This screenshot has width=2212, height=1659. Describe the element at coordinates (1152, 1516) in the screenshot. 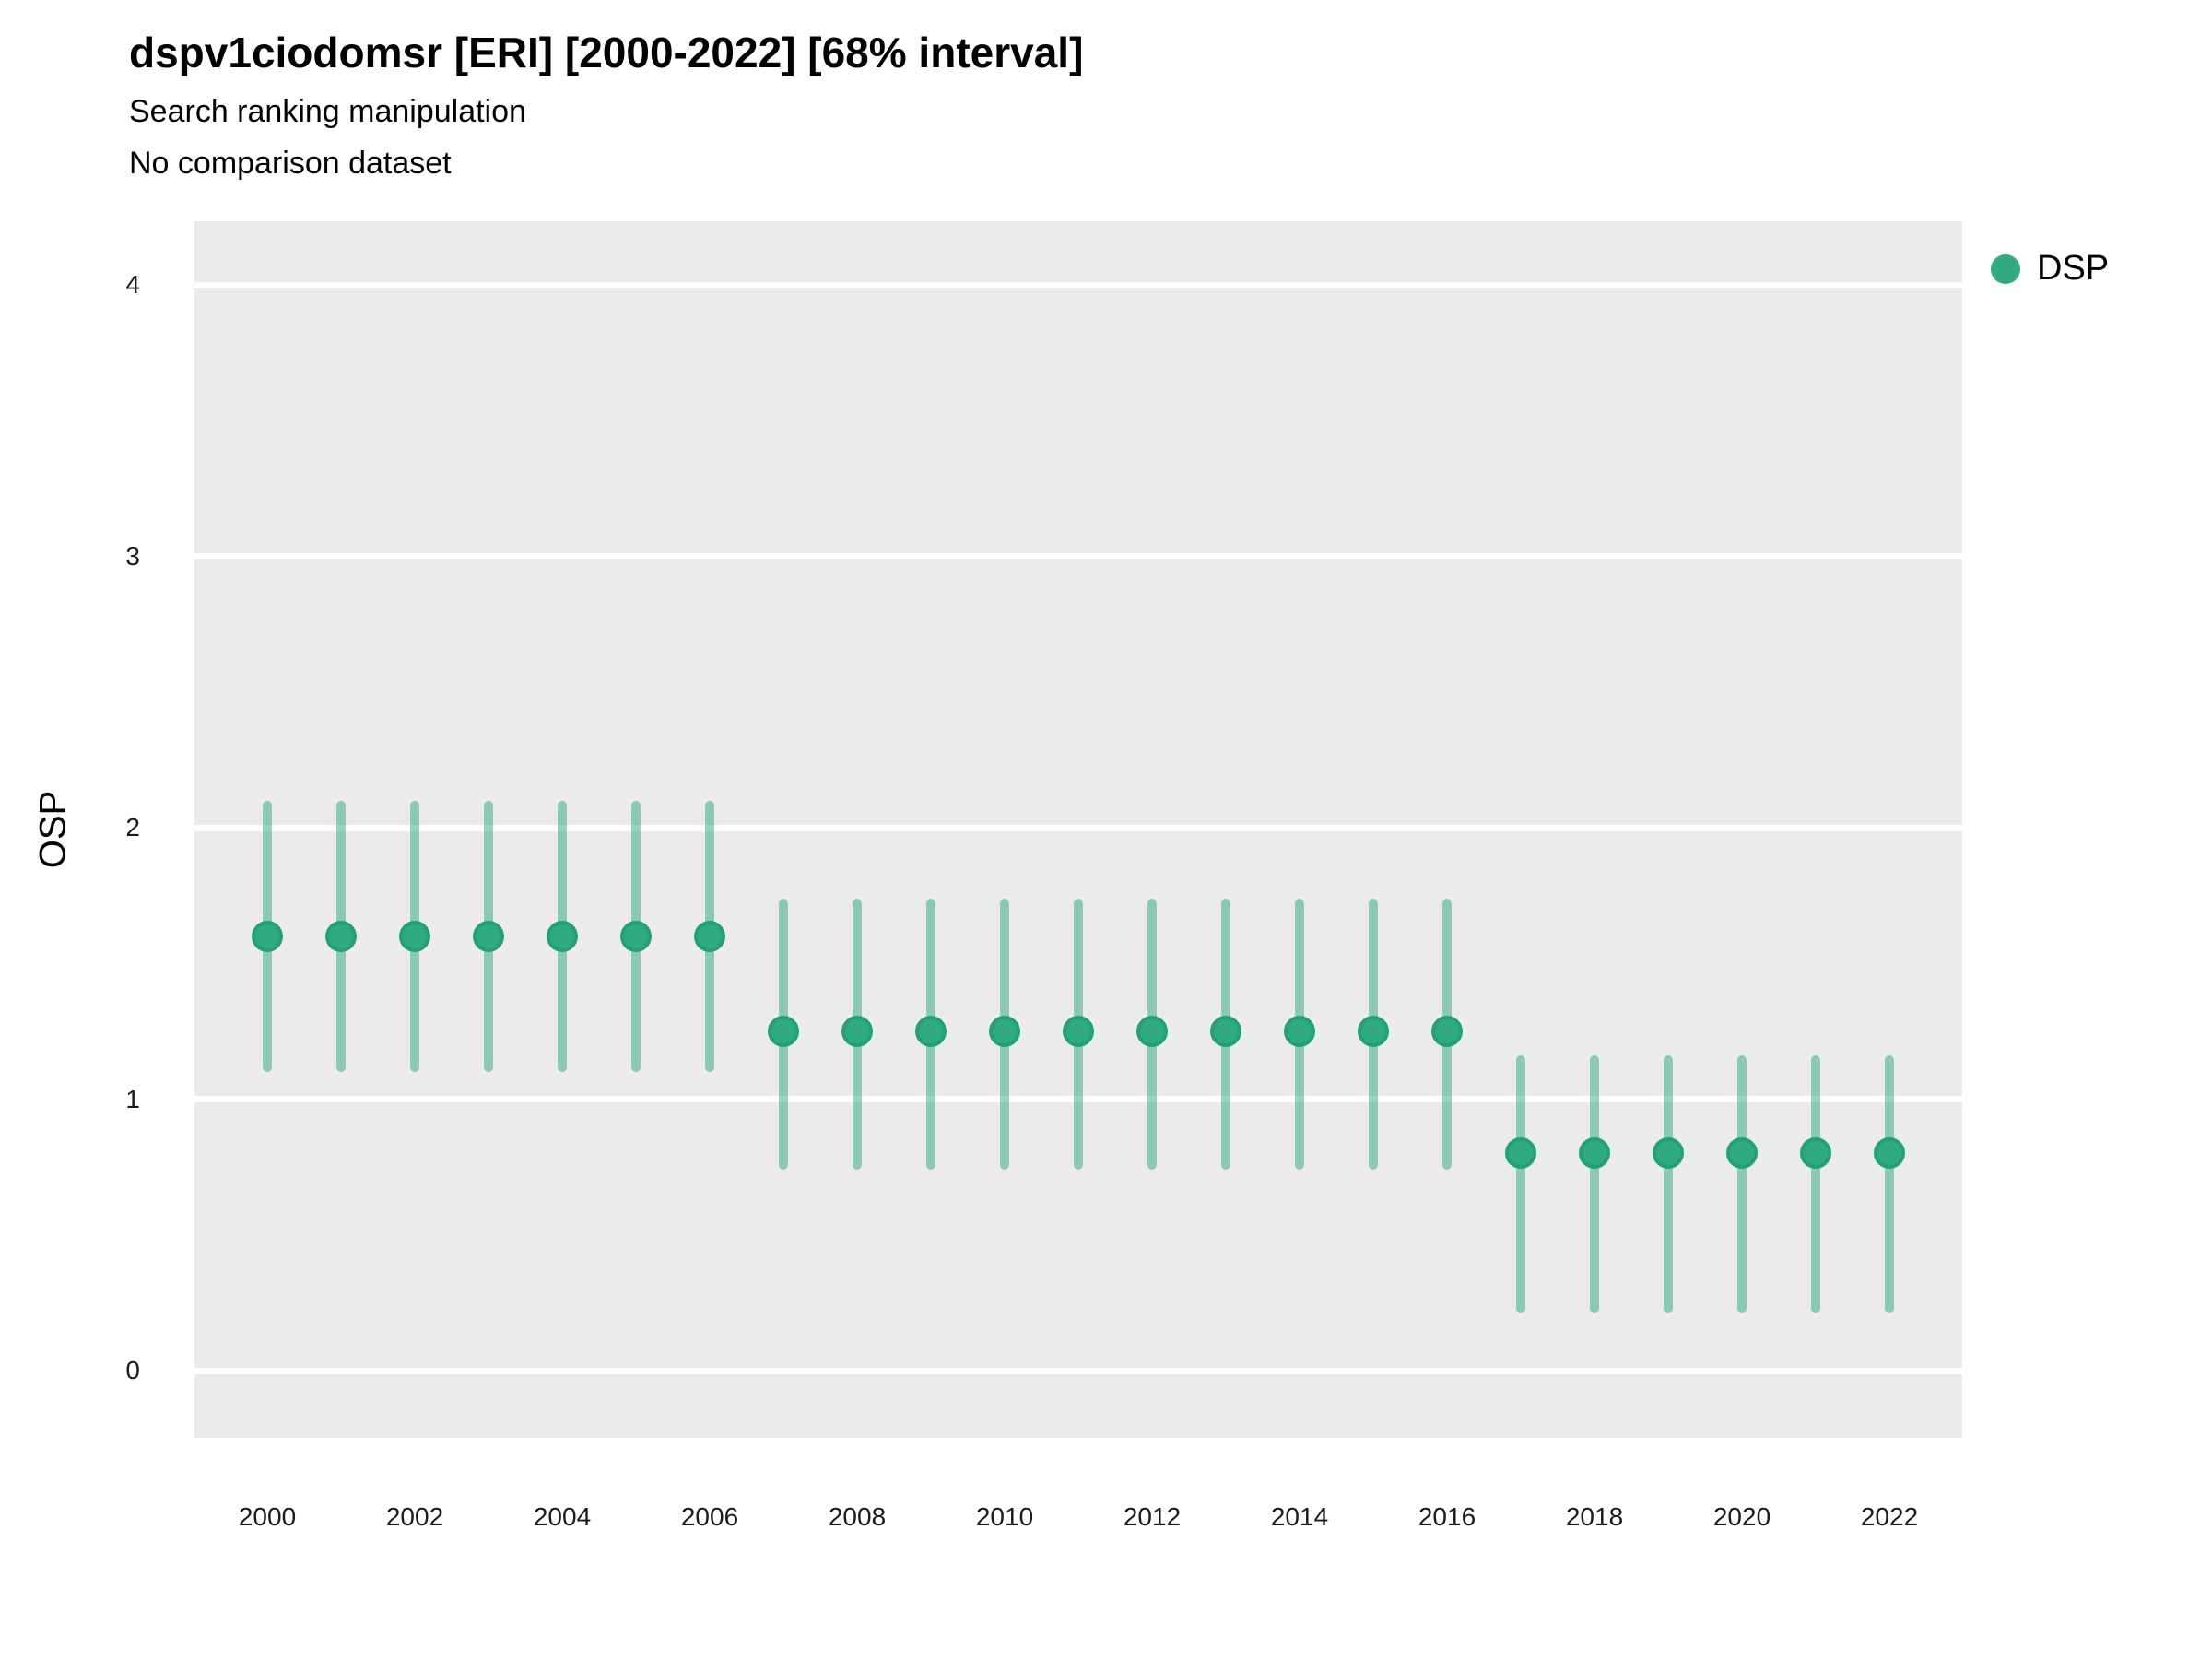

I see `x-tick-label-2012: 2012` at that location.